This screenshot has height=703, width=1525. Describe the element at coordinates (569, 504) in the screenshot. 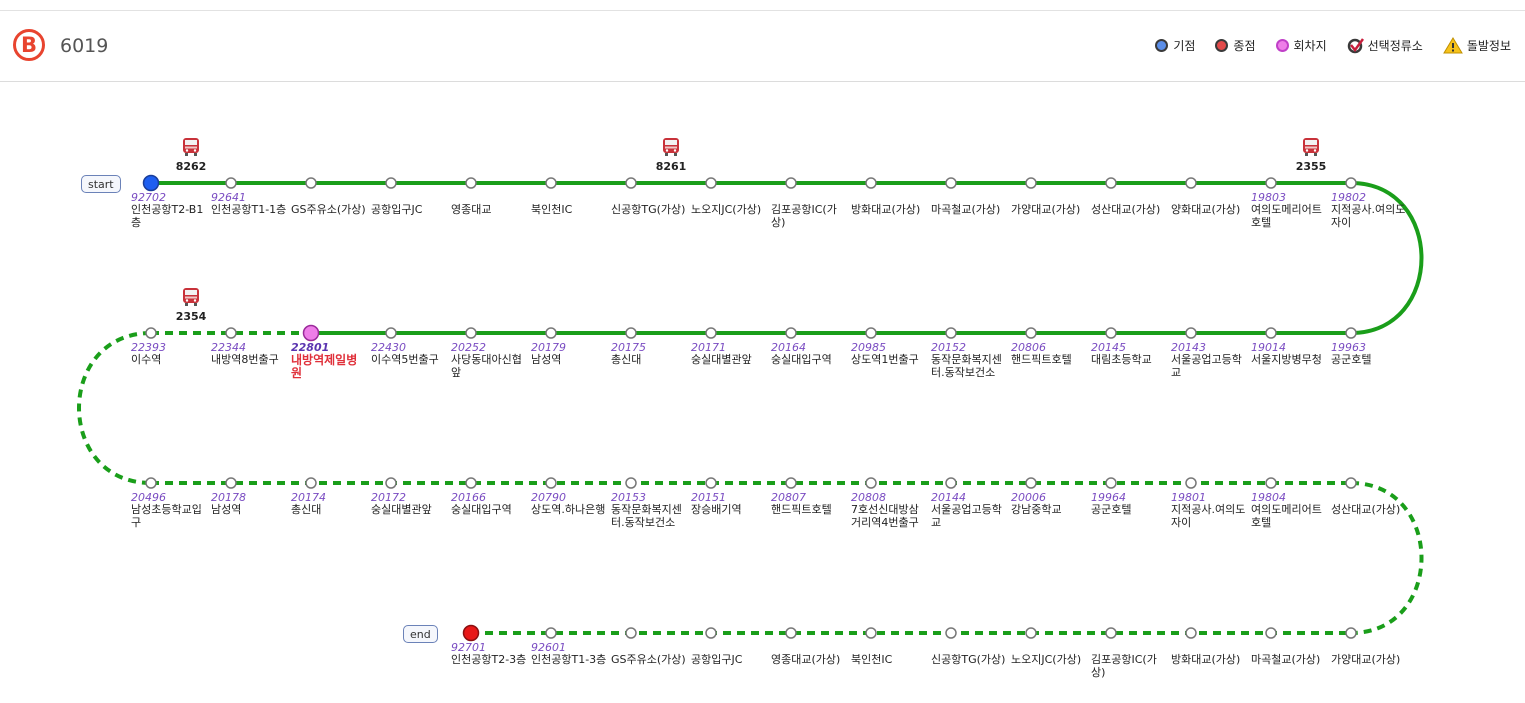

I see `station-label: 20790 상도역.하나은행` at that location.